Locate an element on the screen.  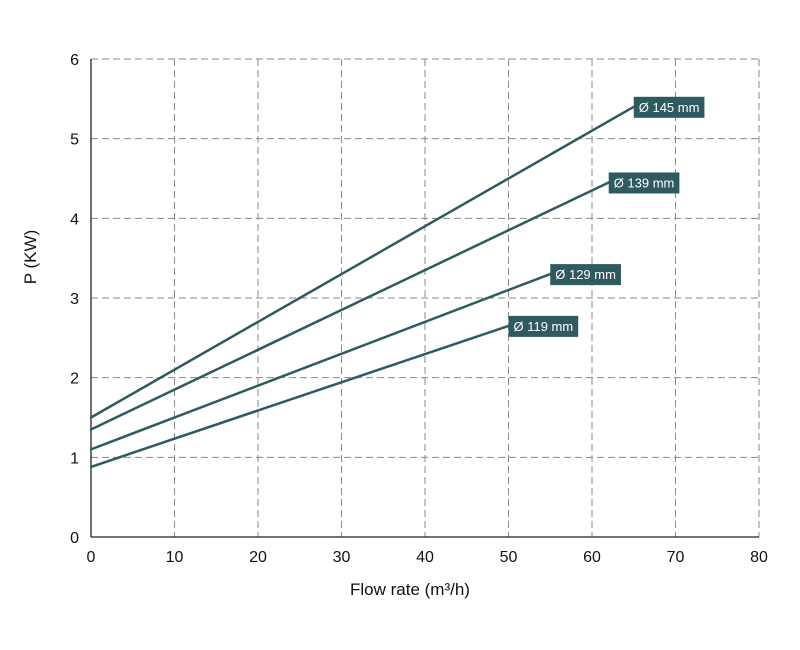
x-tick-label: 30 is located at coordinates (342, 557).